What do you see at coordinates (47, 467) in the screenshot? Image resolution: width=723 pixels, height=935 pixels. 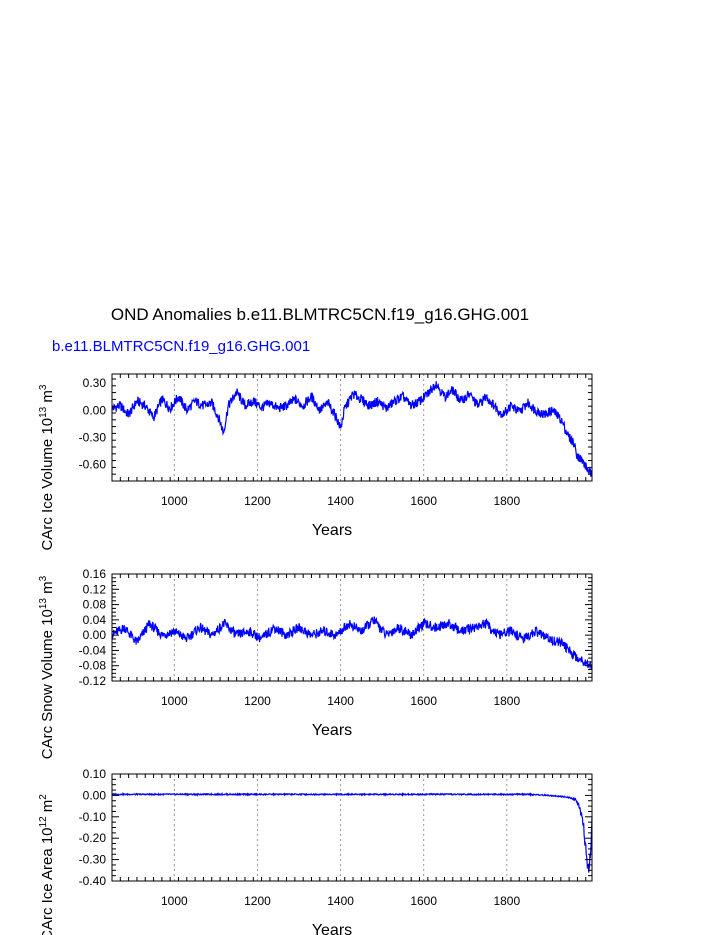 I see `y-axis-label: CArc Ice Volume 1013 m3` at bounding box center [47, 467].